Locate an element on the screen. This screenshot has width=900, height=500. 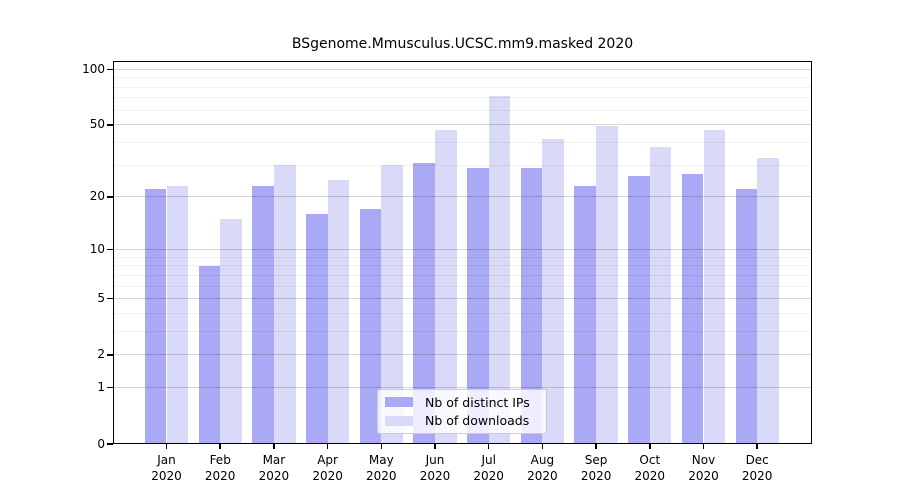
x-tick-label-may: May 2020 is located at coordinates (381, 468).